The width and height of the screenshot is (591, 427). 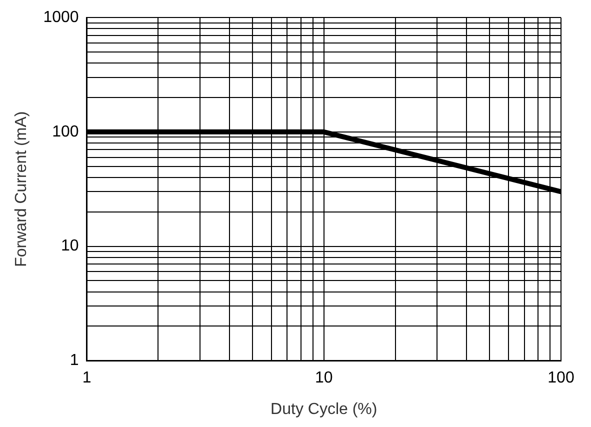 I want to click on y-tick-label: 100, so click(x=65, y=131).